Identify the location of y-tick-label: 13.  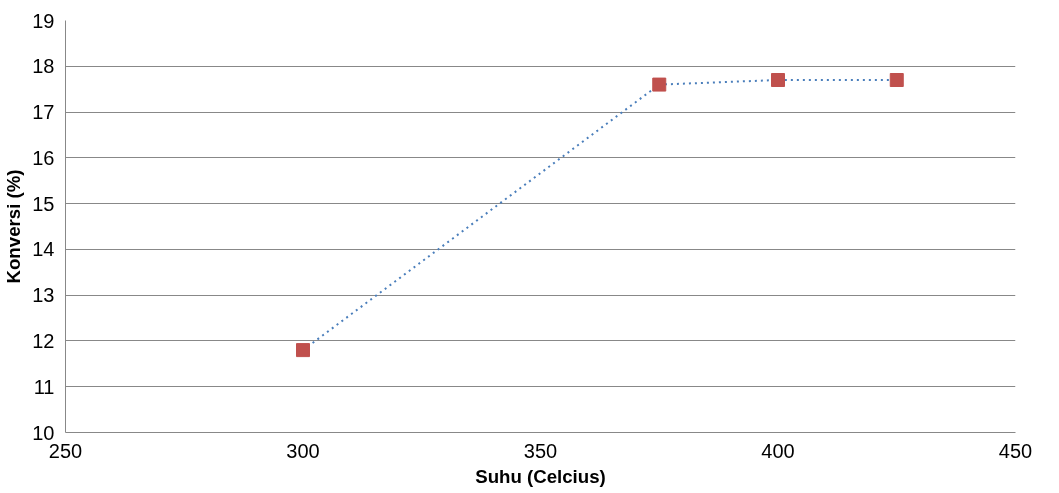
(43, 295).